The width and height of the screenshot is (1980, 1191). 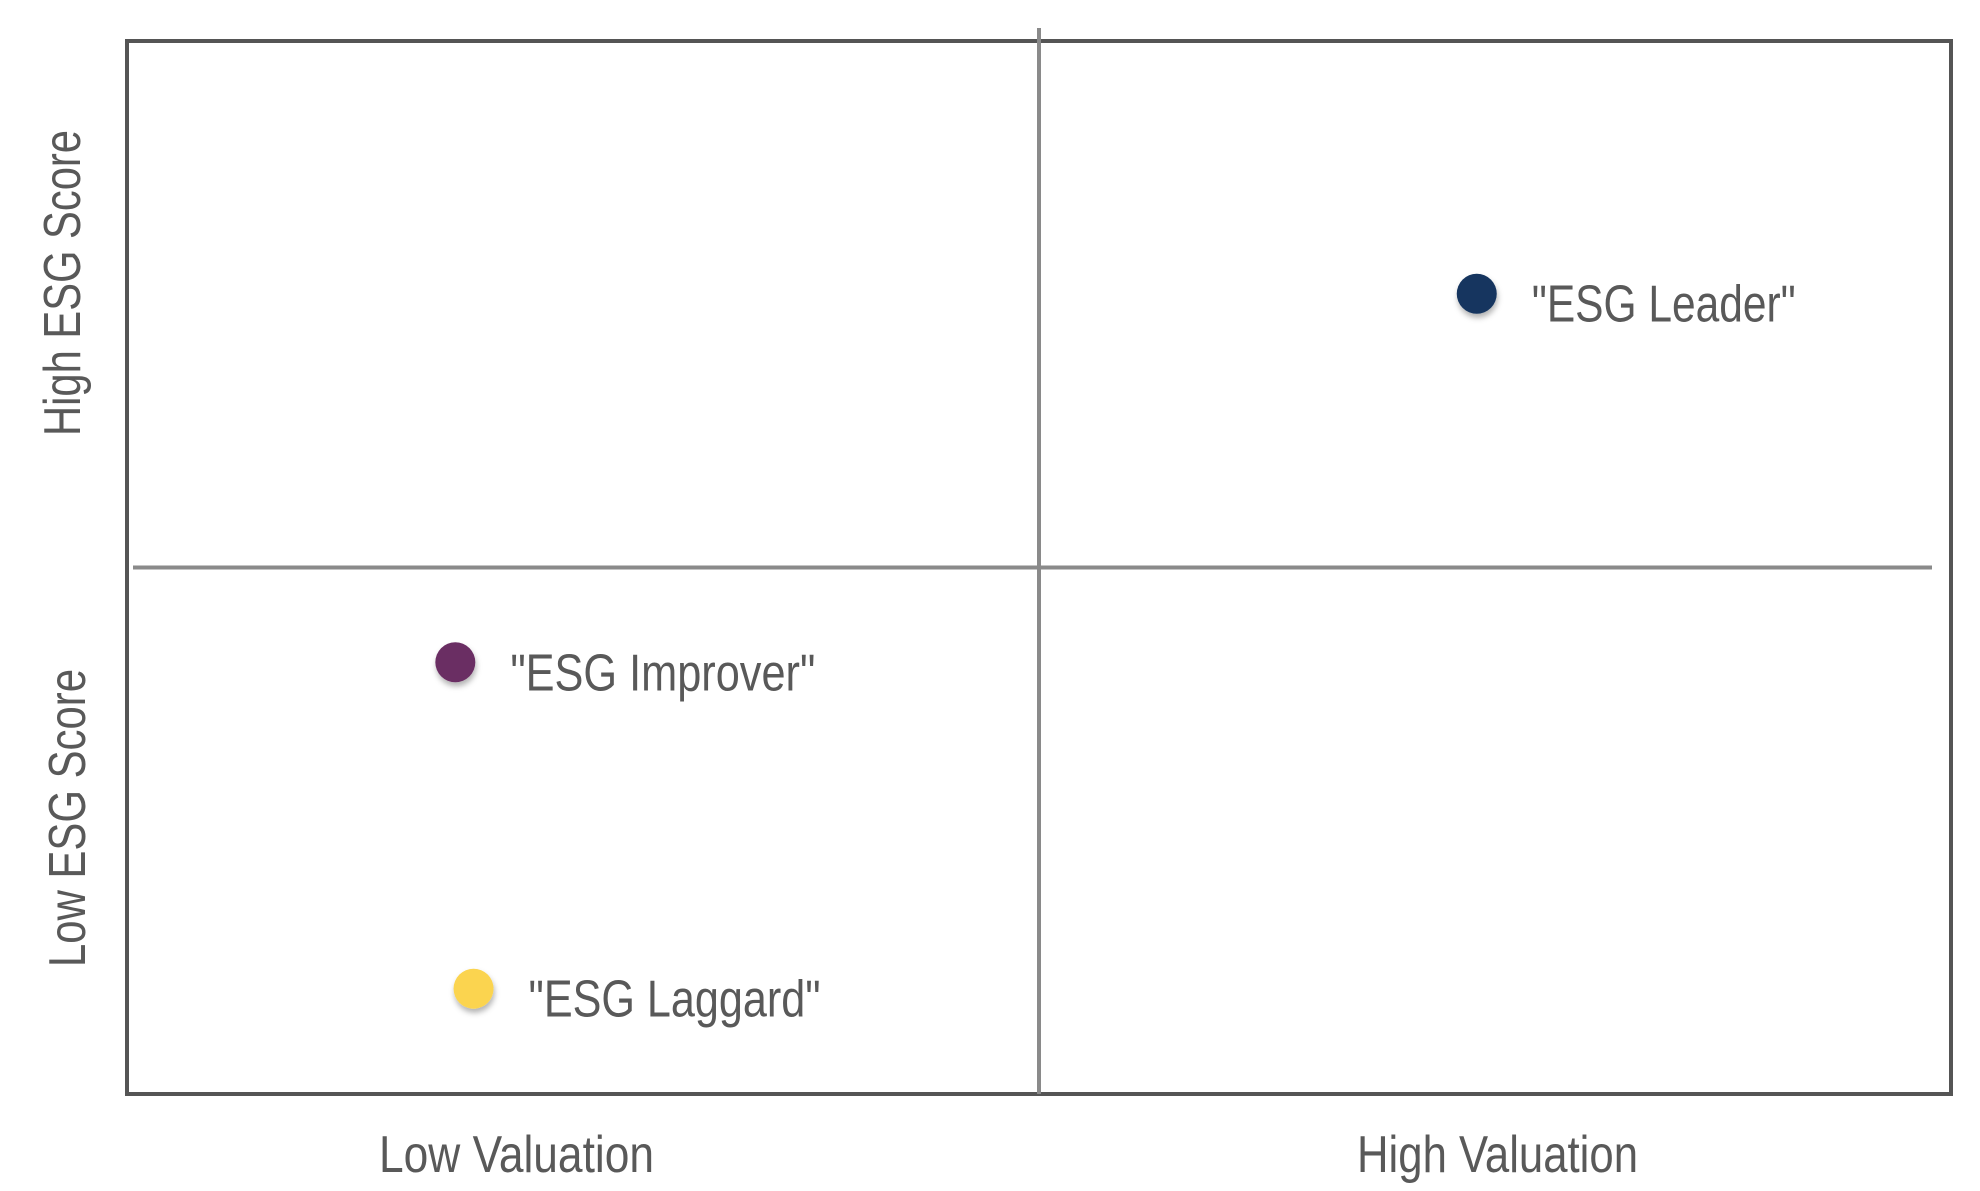 I want to click on data-point-label: "ESG Improver", so click(x=662, y=673).